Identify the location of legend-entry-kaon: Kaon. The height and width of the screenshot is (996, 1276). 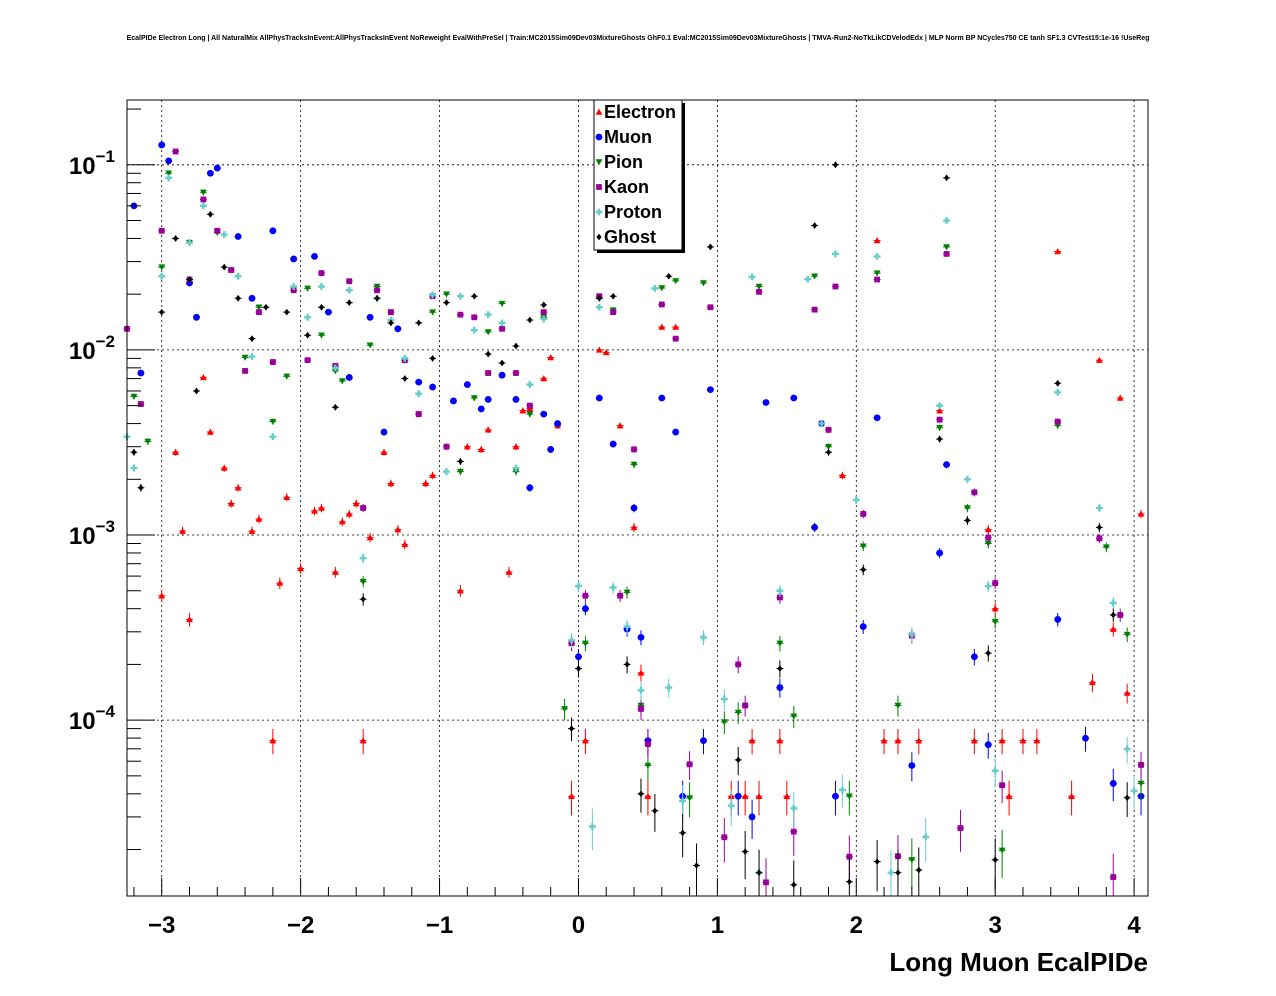
(626, 187).